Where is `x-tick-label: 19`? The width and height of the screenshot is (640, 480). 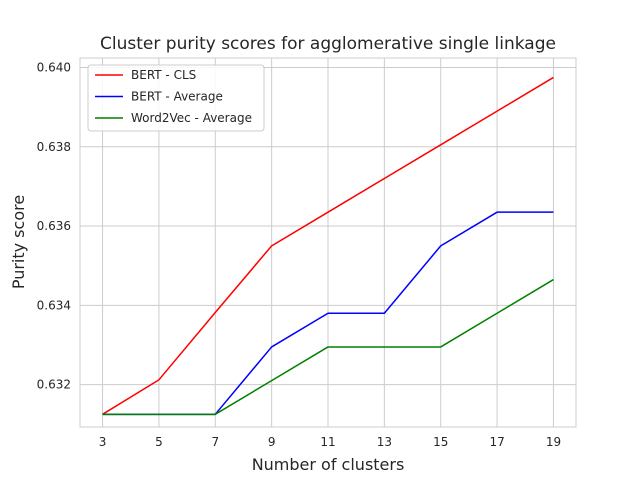 x-tick-label: 19 is located at coordinates (553, 442).